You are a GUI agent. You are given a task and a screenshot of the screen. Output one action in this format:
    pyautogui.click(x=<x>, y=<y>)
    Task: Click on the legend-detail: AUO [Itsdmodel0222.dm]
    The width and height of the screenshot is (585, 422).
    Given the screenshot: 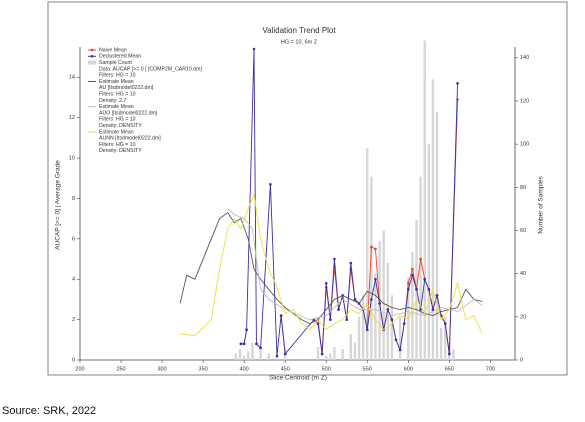 What is the action you would take?
    pyautogui.click(x=128, y=113)
    